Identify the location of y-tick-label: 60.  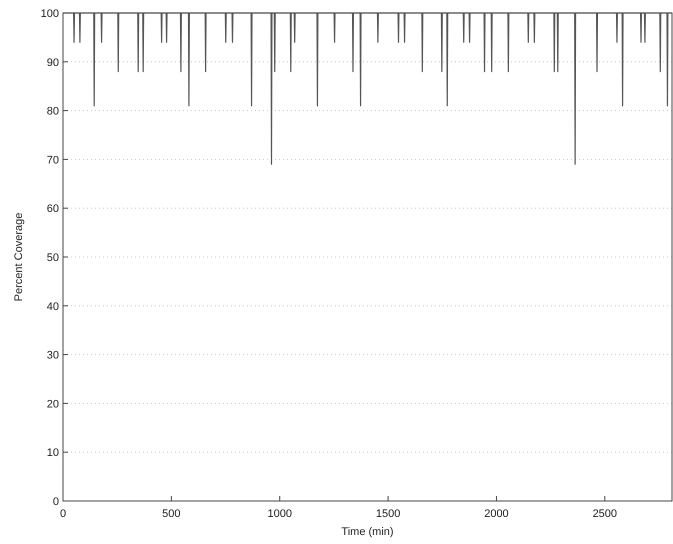
(52, 209).